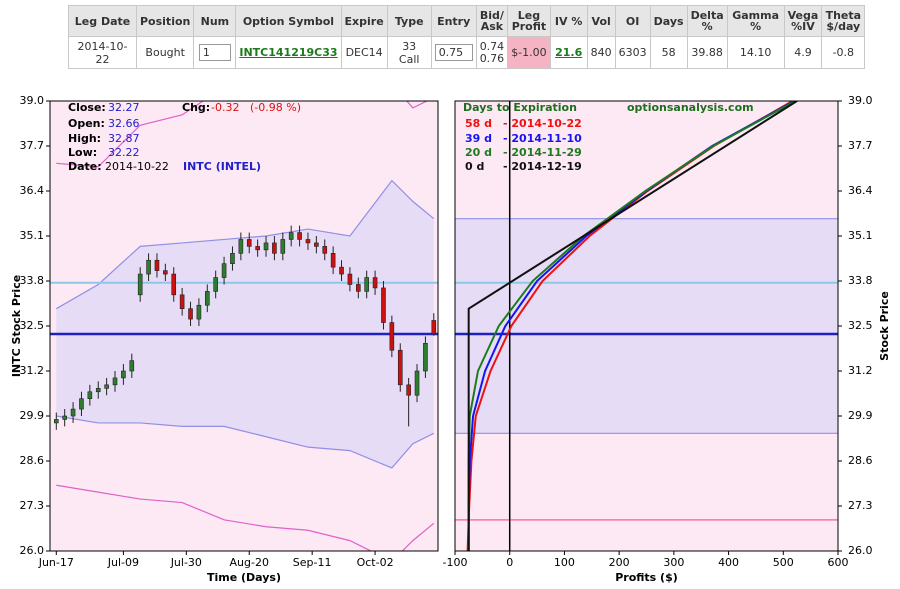  What do you see at coordinates (673, 562) in the screenshot?
I see `x-tick-label: 300` at bounding box center [673, 562].